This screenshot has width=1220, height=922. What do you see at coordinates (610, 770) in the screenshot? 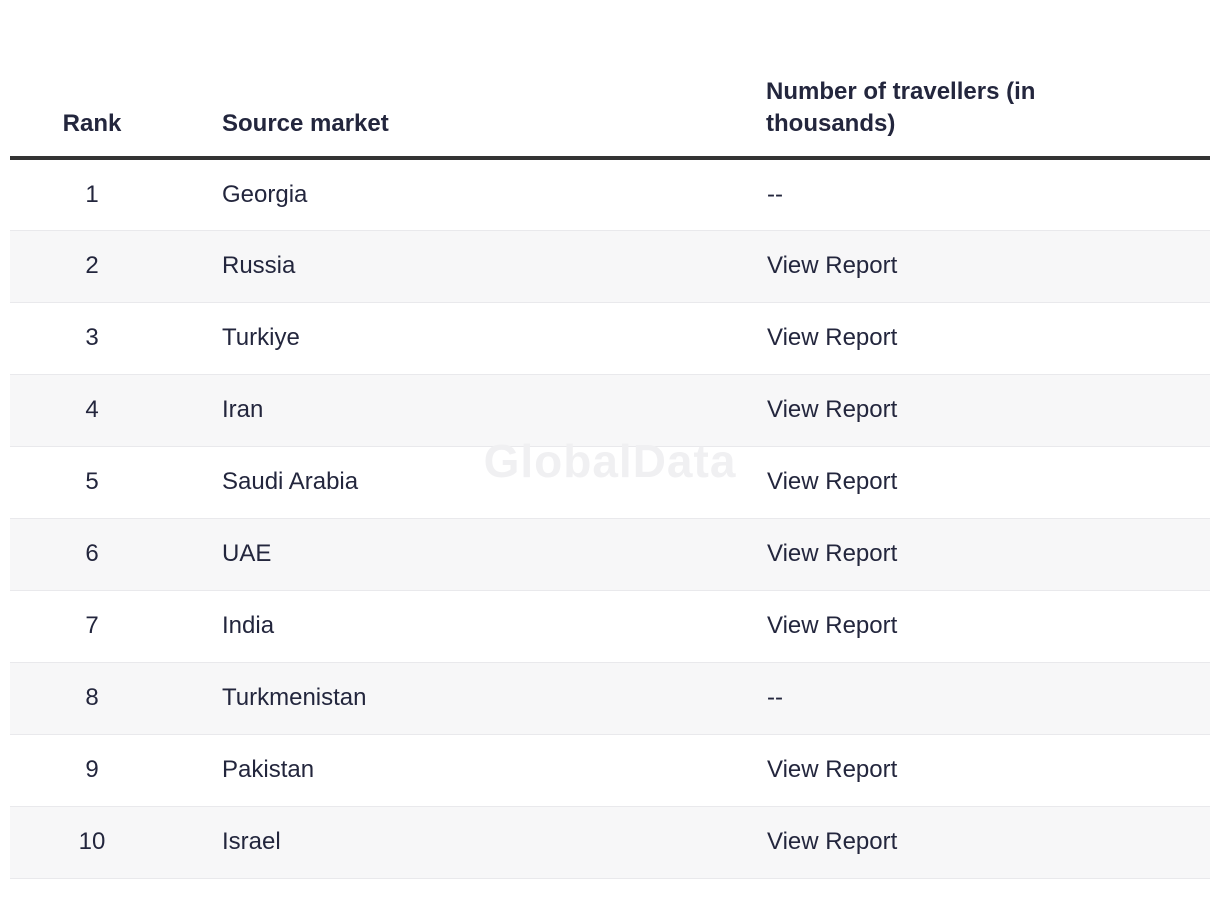
I see `table-row: 9 Pakistan View Report` at bounding box center [610, 770].